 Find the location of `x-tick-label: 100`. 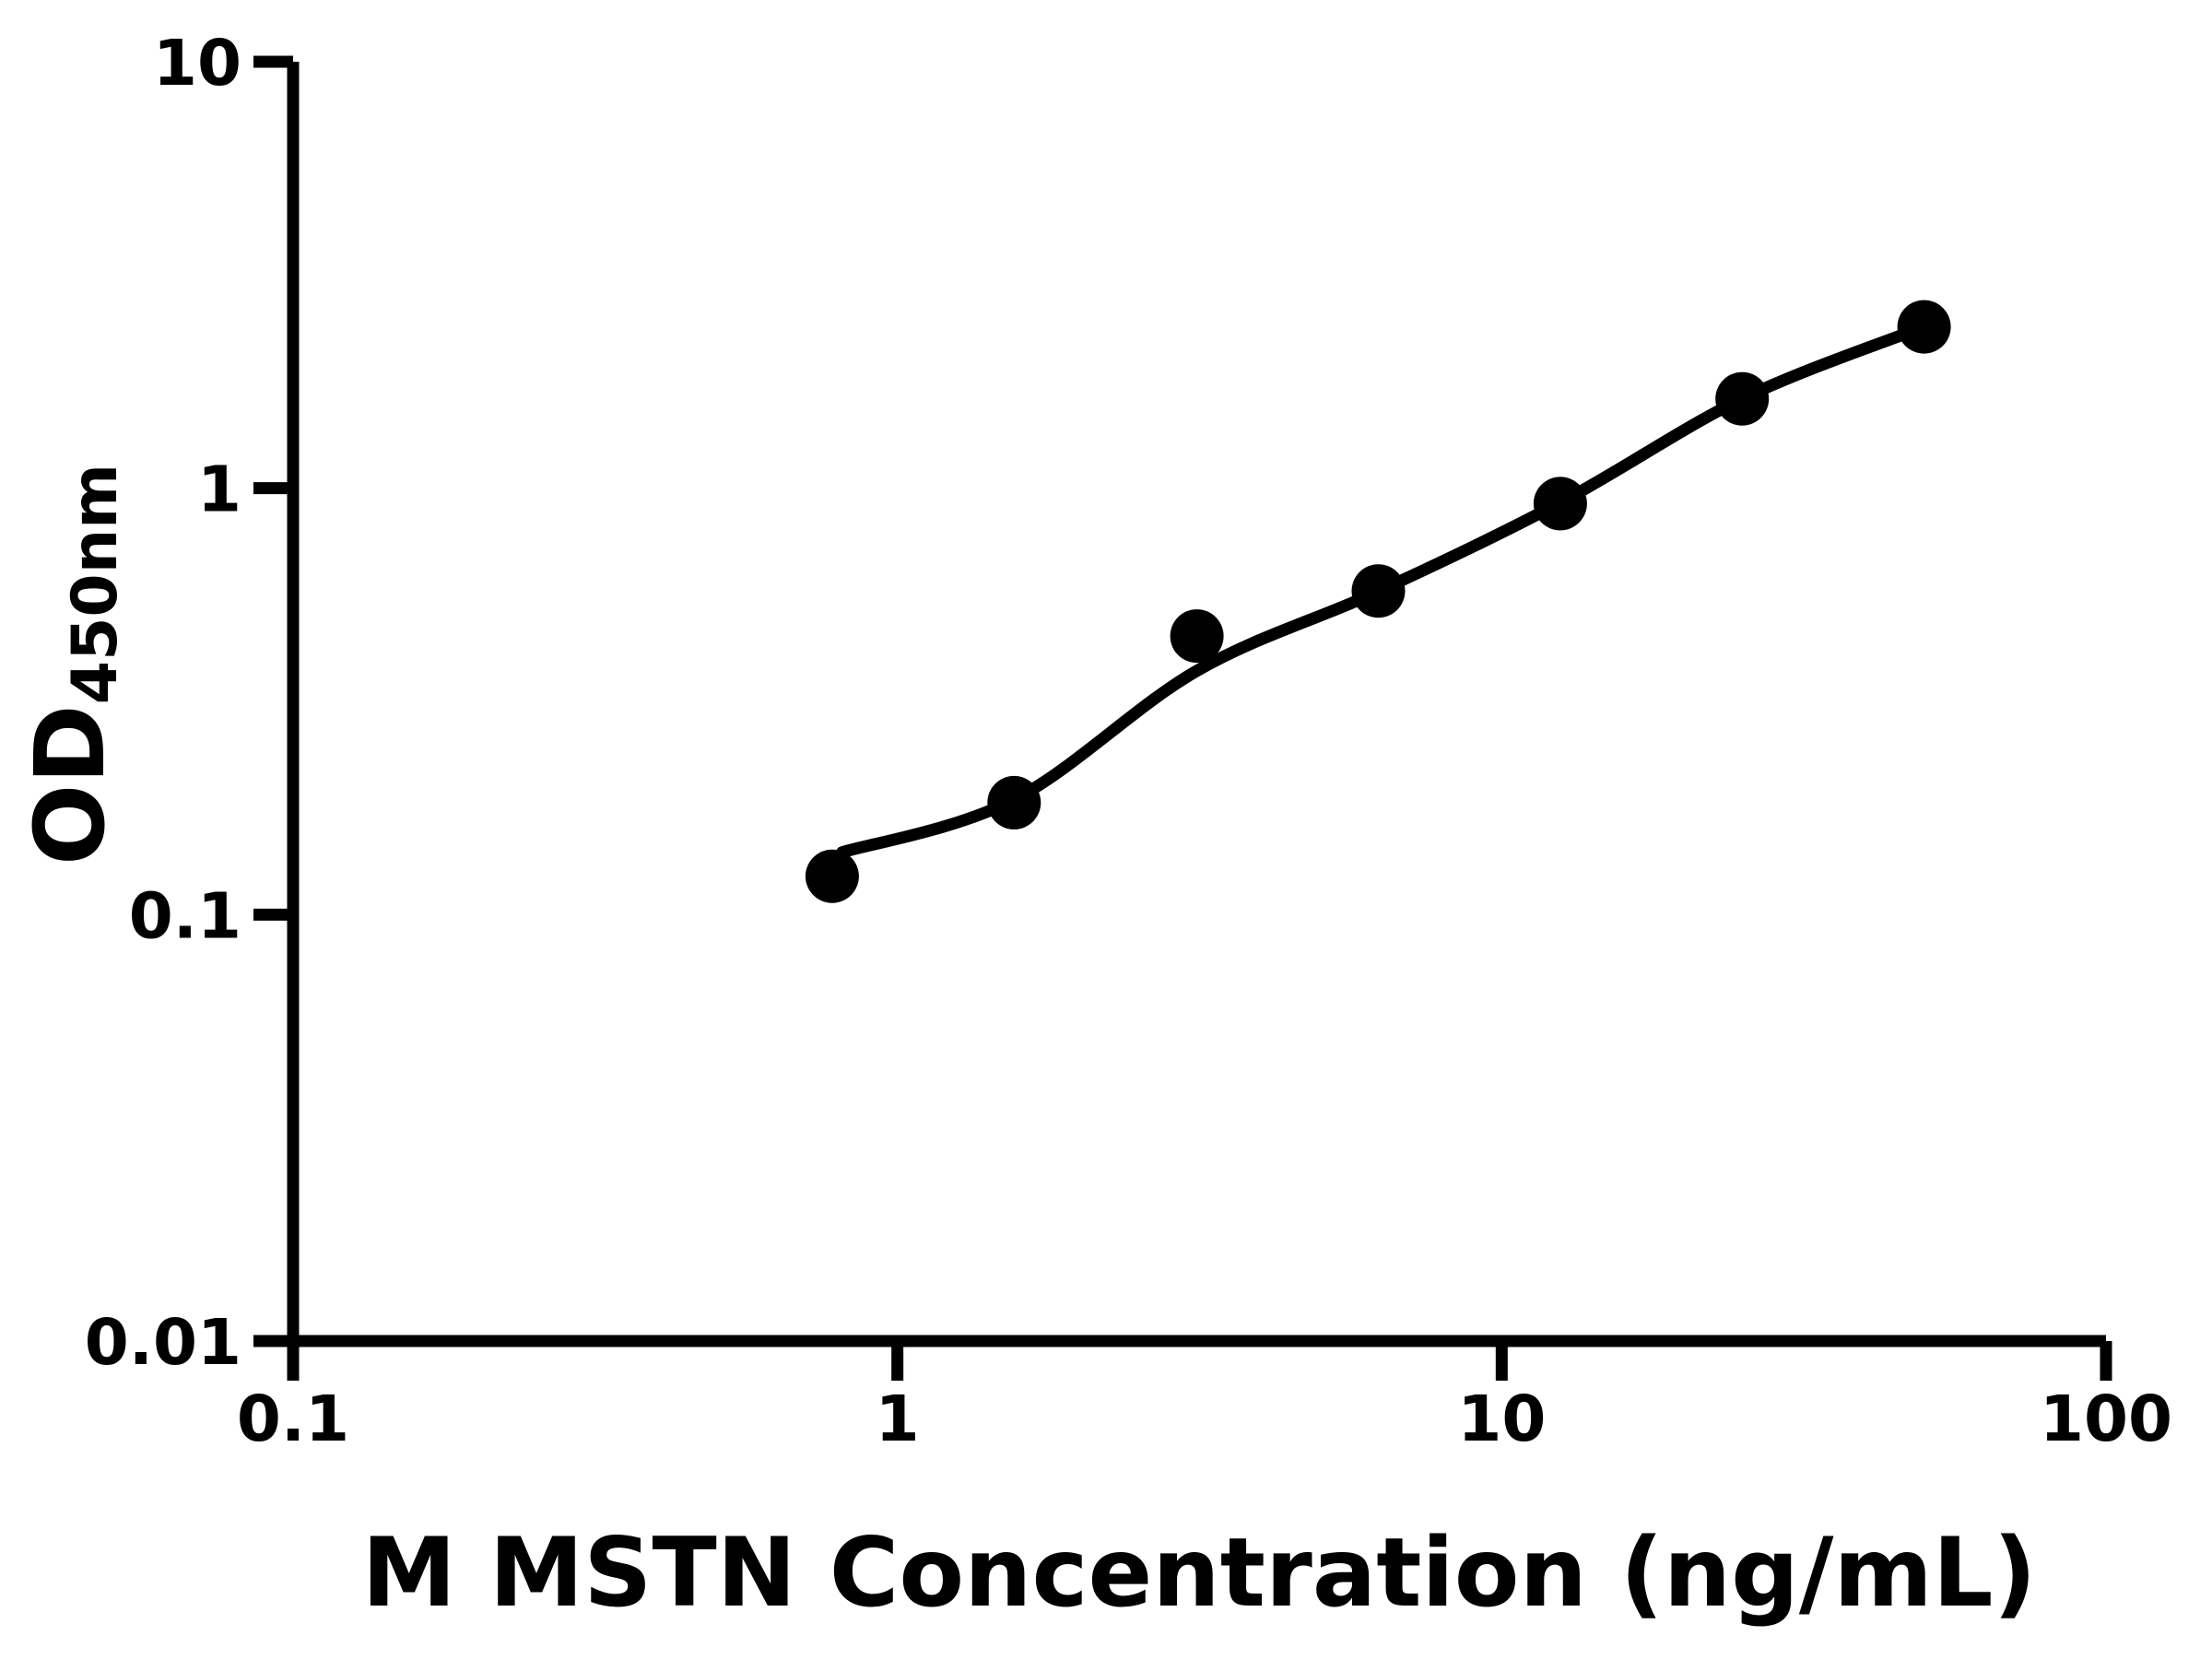

x-tick-label: 100 is located at coordinates (2106, 1419).